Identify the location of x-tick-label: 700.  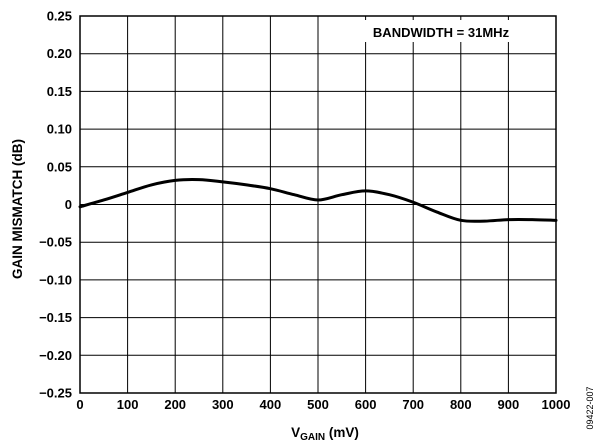
(413, 404).